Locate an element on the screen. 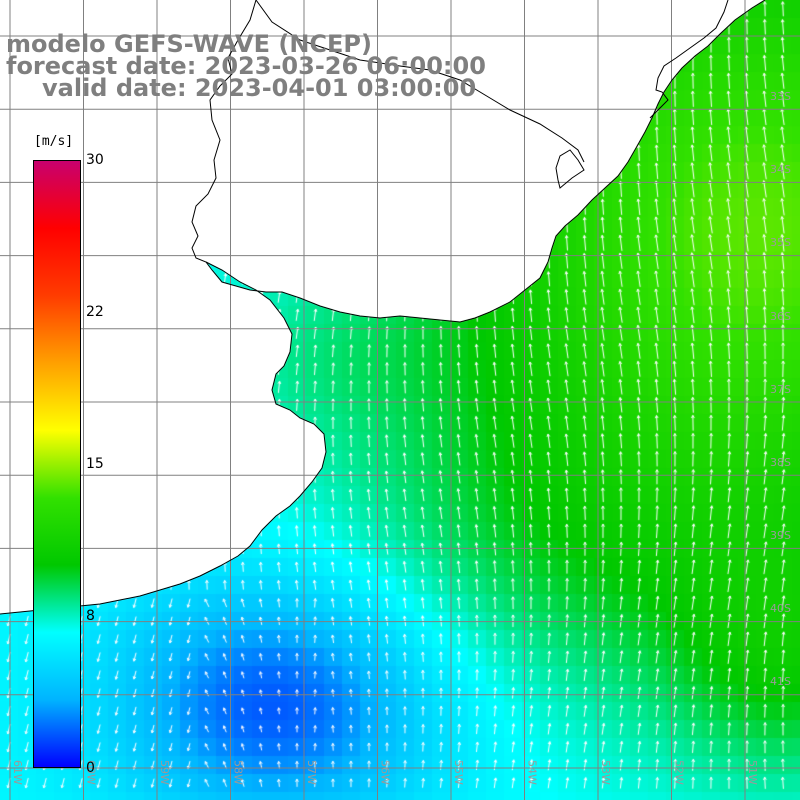 The image size is (800, 800). coastline-mirim is located at coordinates (570, 169).